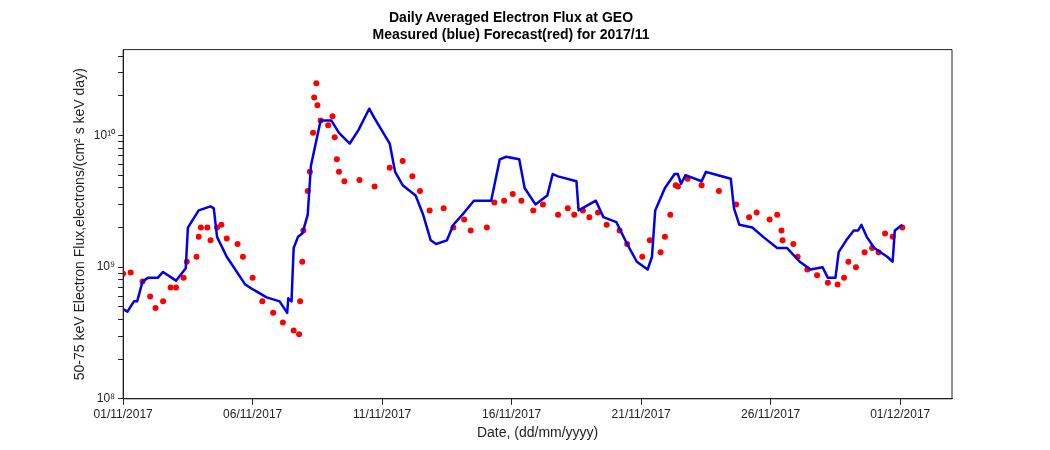 This screenshot has height=450, width=1050. Describe the element at coordinates (537, 432) in the screenshot. I see `x-axis-title: Date, (dd/mm/yyyy)` at that location.